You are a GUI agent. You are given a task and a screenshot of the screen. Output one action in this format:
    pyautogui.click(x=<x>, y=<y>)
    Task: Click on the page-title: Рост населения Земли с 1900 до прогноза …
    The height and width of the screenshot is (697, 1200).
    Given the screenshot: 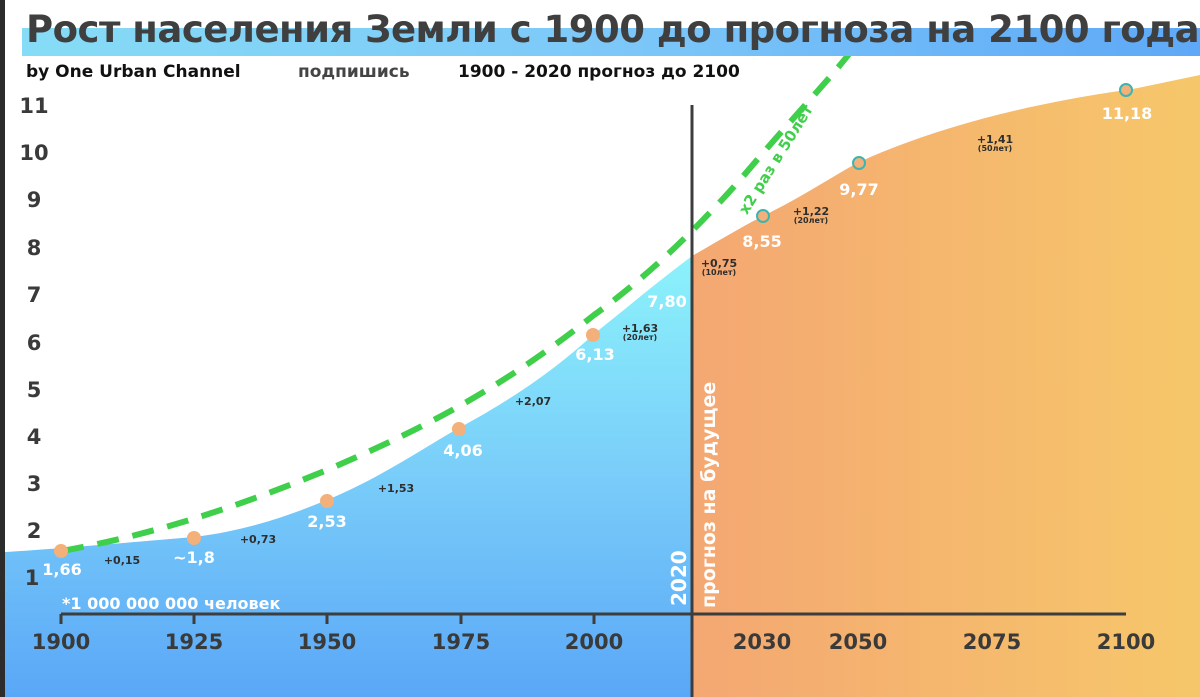 What is the action you would take?
    pyautogui.click(x=613, y=29)
    